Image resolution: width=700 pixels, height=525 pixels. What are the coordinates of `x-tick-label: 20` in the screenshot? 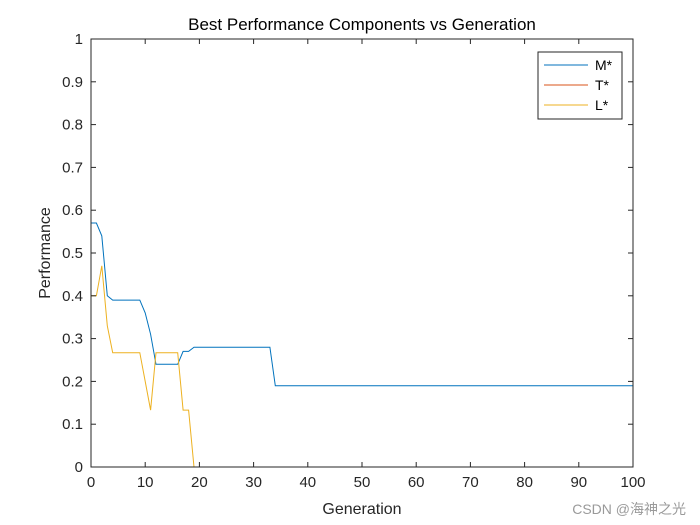 It's located at (199, 482).